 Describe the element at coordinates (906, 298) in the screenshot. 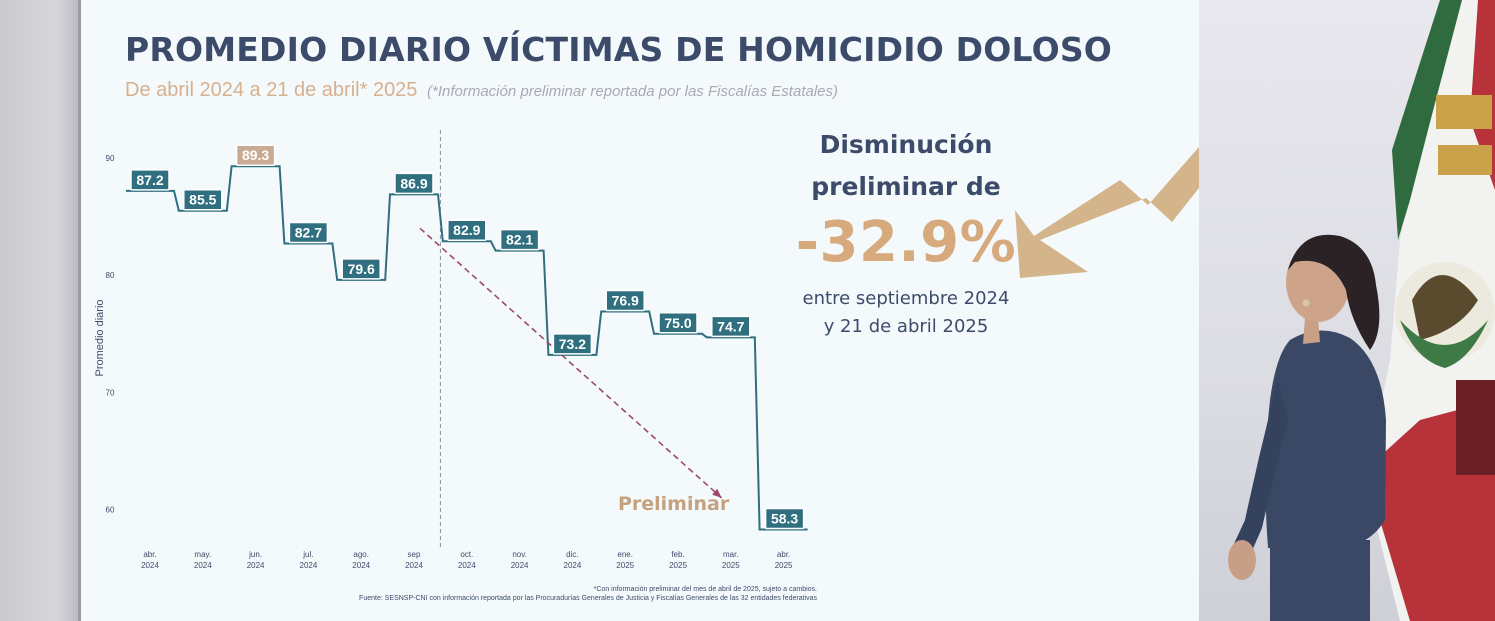

I see `callout-period-line1: entre septiembre 2024` at that location.